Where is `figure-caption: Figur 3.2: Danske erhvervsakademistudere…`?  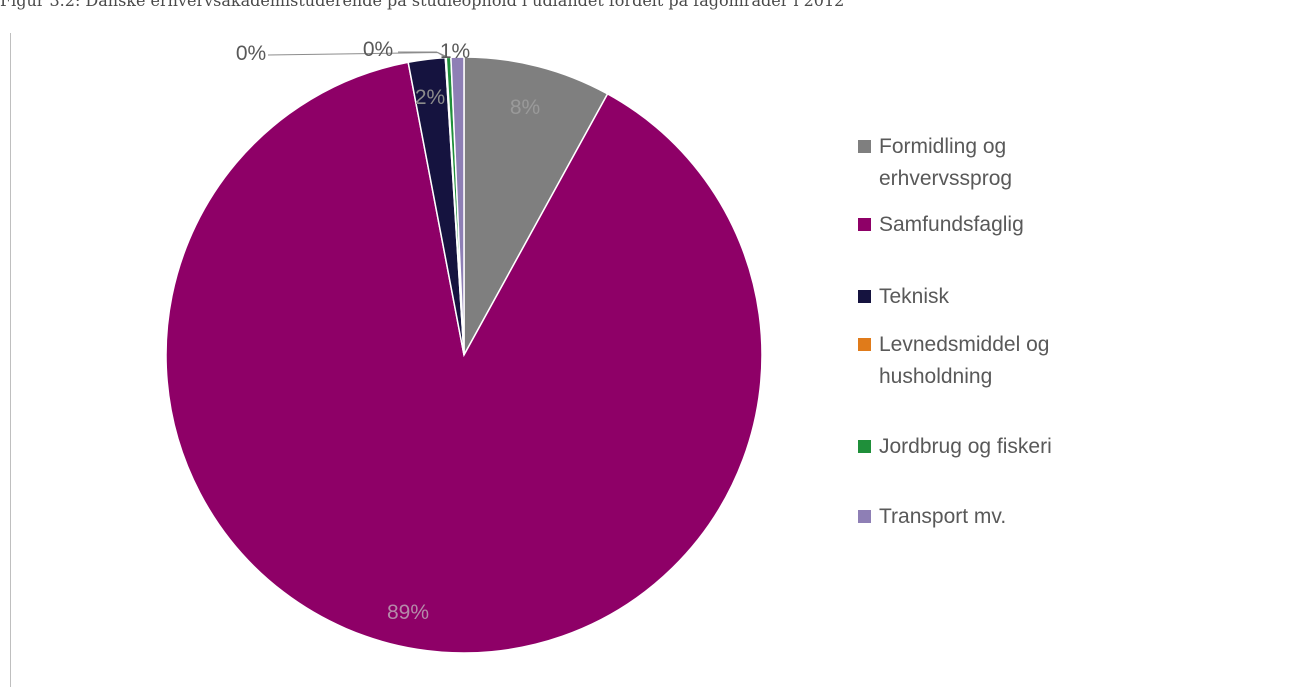 figure-caption: Figur 3.2: Danske erhvervsakademistudere… is located at coordinates (422, 5).